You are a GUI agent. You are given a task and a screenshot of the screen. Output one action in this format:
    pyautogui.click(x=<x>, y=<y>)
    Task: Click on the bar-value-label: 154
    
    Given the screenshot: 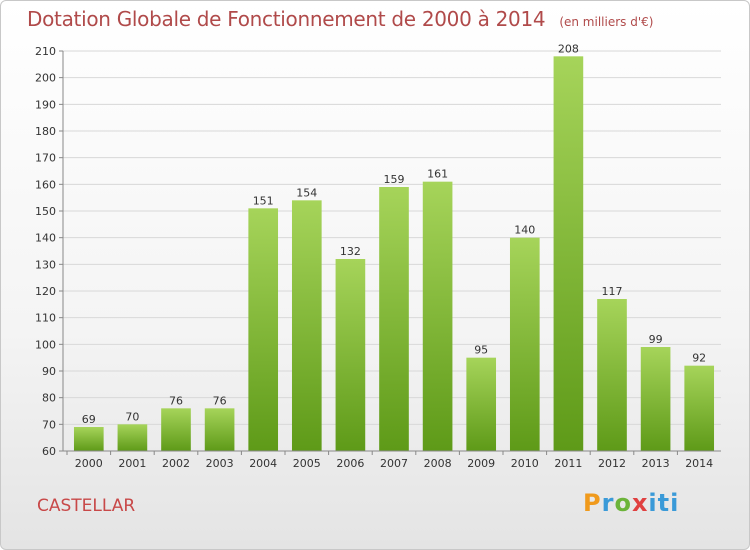 What is the action you would take?
    pyautogui.click(x=306, y=192)
    